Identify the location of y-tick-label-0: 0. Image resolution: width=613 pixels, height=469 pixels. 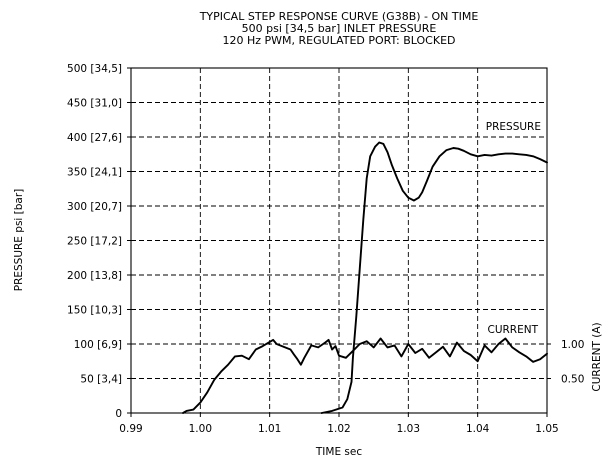
(118, 414).